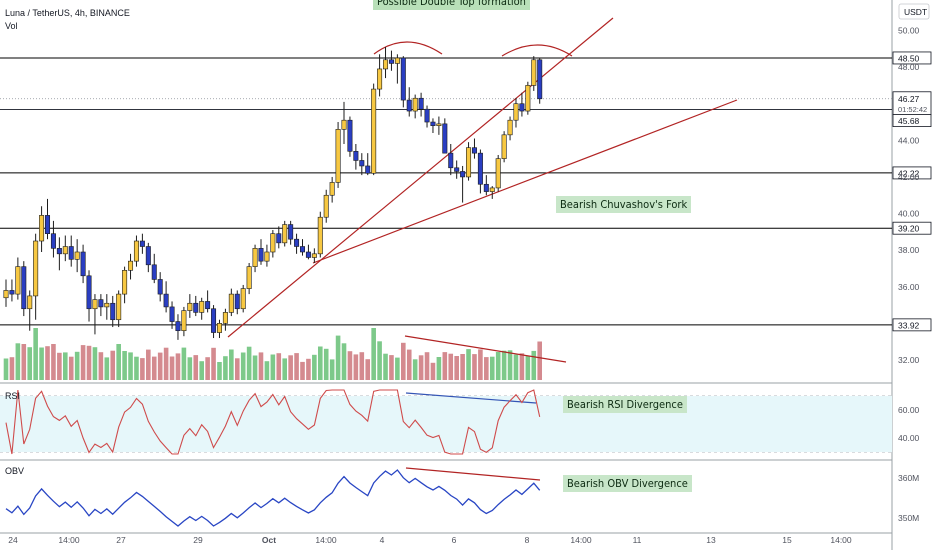 The image size is (932, 555). Describe the element at coordinates (121, 540) in the screenshot. I see `time-axis-label: 27` at that location.